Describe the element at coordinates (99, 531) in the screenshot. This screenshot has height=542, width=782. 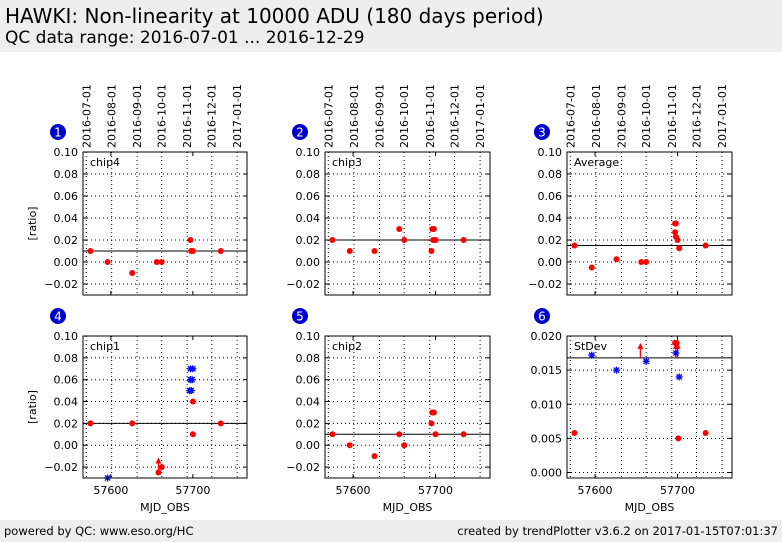
I see `footer-powered-by: powered by QC: www.eso.org/HC` at that location.